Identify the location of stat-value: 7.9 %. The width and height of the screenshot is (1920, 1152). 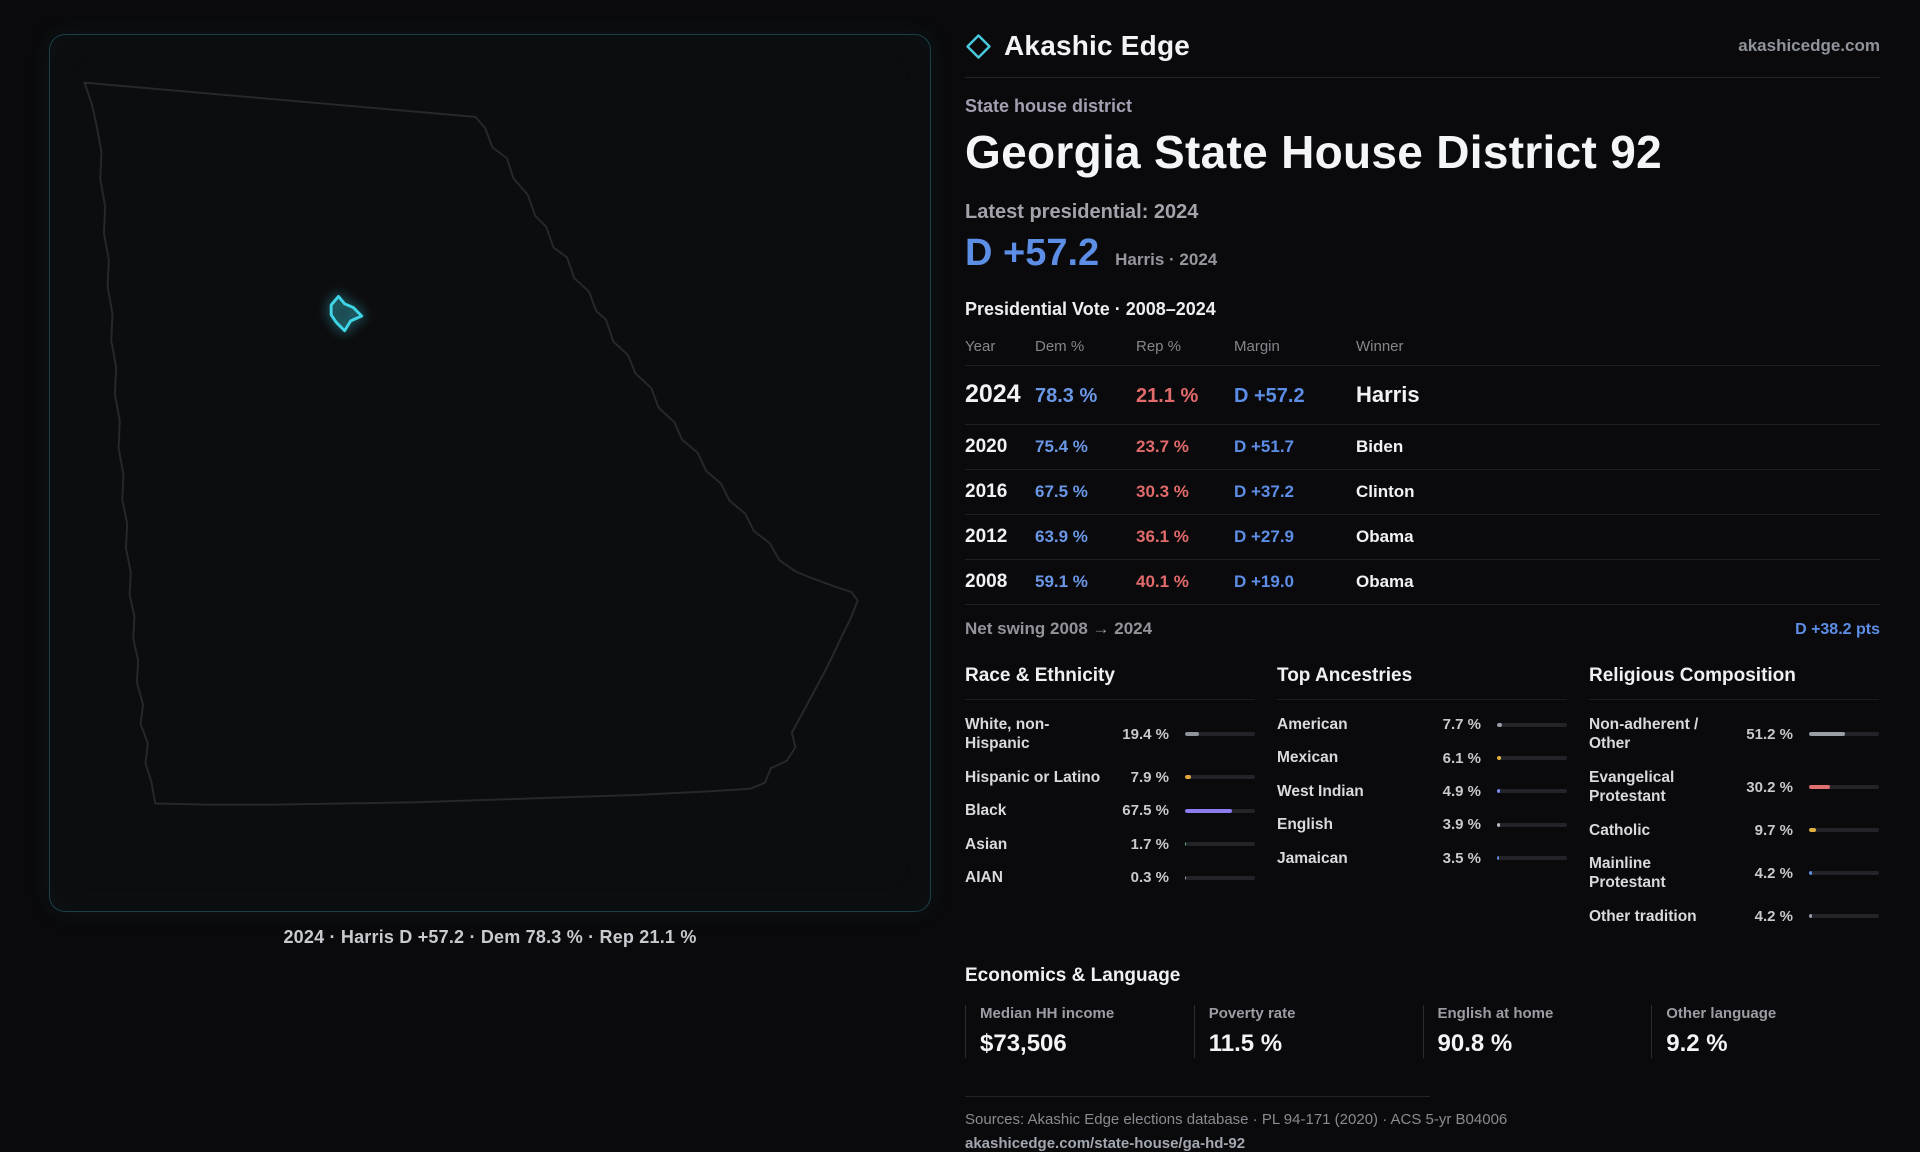
(1149, 777).